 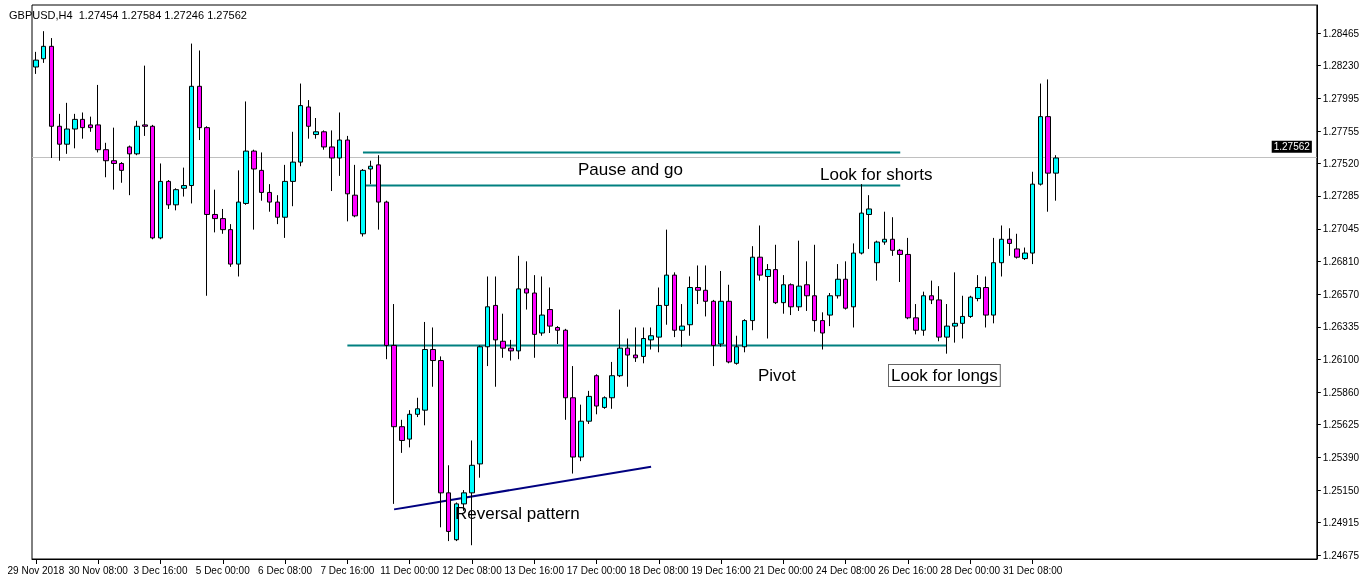 I want to click on y-tick-label: 1.26335, so click(x=1341, y=327).